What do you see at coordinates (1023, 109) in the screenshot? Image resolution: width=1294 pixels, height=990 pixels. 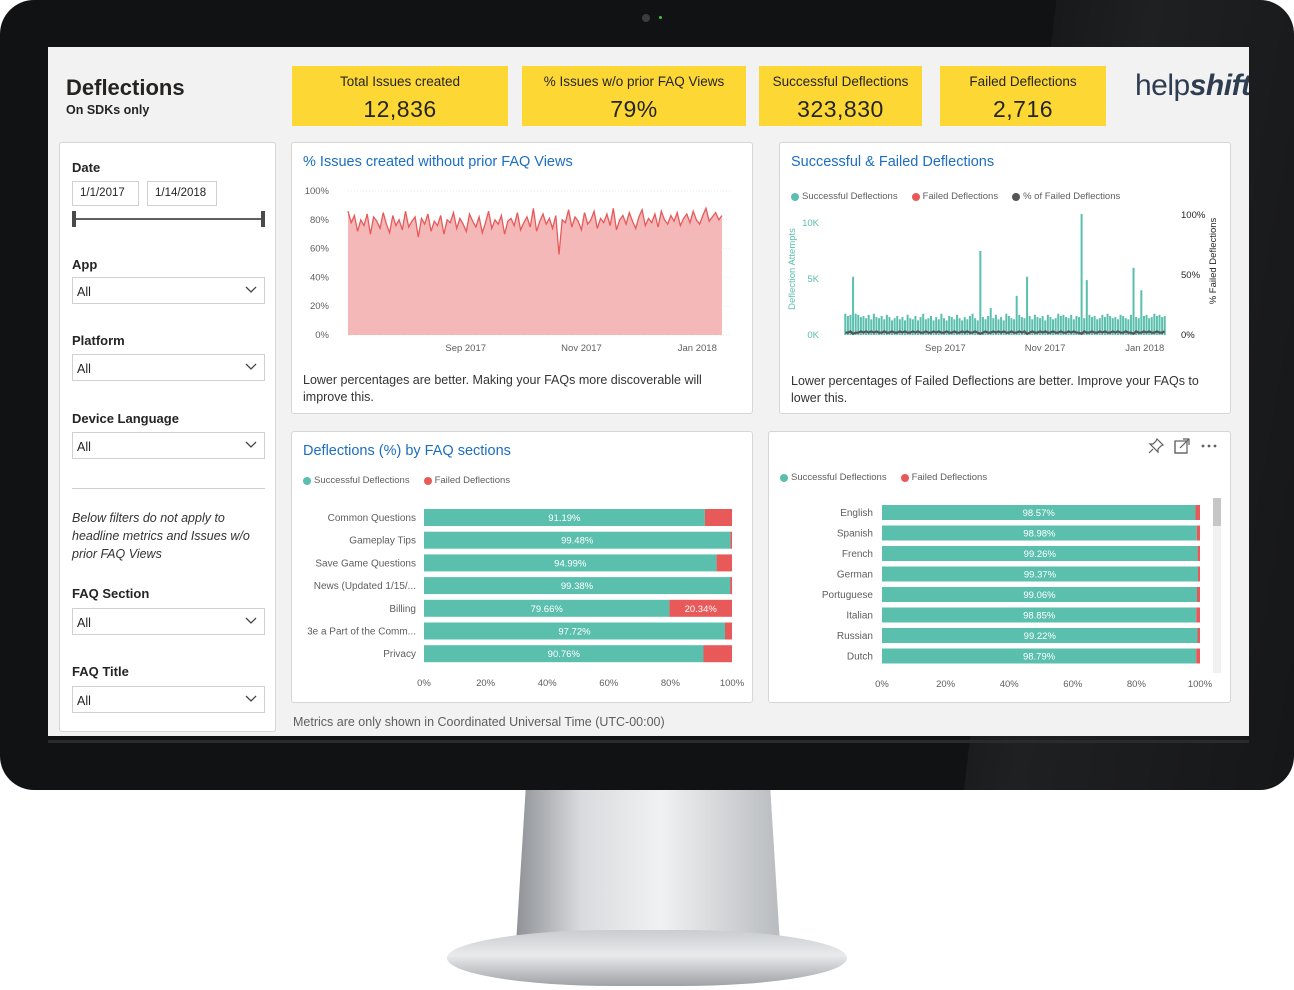 I see `kpi-value: 2,716` at bounding box center [1023, 109].